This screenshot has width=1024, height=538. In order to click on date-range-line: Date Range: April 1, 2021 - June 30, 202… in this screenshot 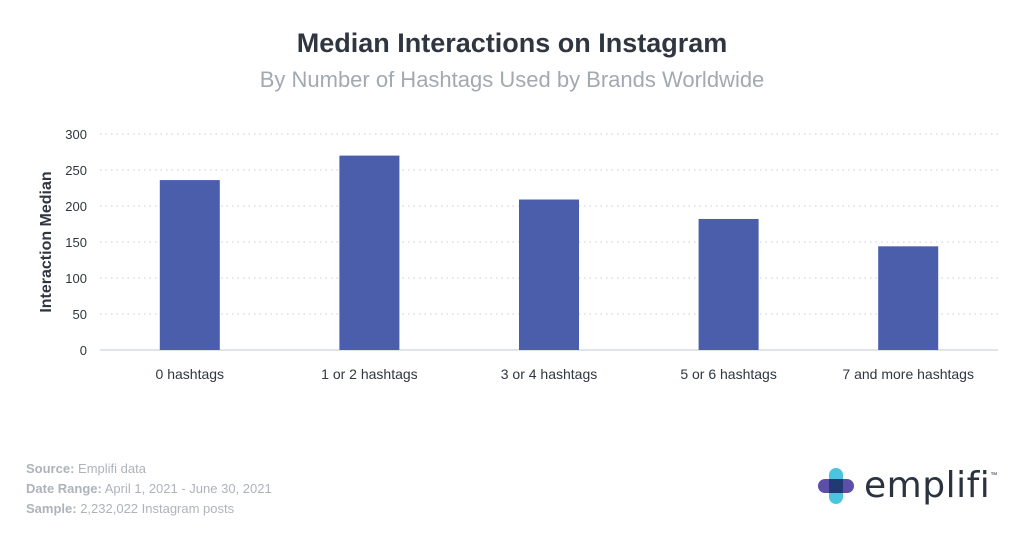, I will do `click(149, 489)`.